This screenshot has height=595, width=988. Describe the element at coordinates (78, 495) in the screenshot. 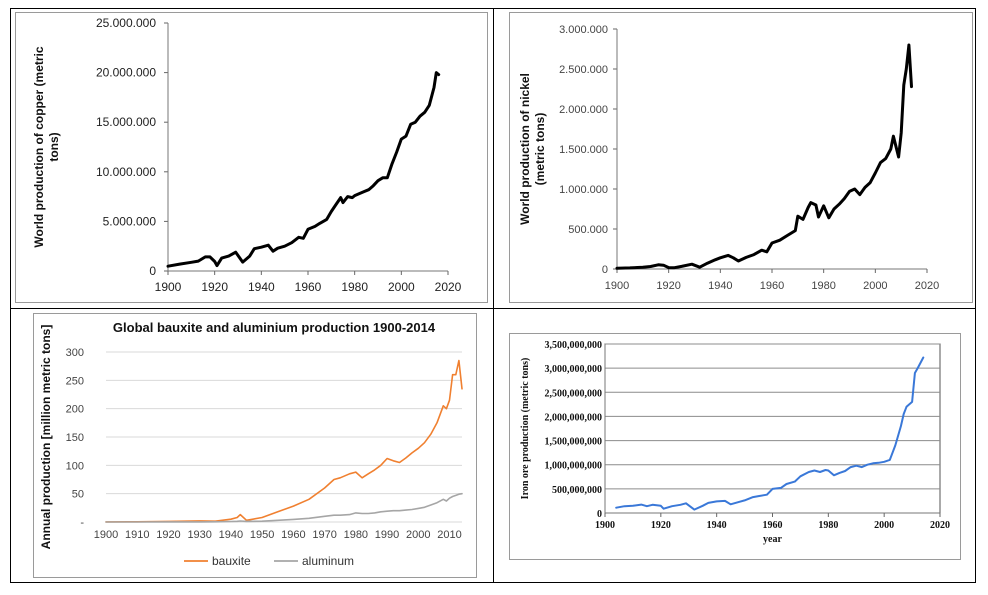

I see `y-tick-label: 50` at that location.